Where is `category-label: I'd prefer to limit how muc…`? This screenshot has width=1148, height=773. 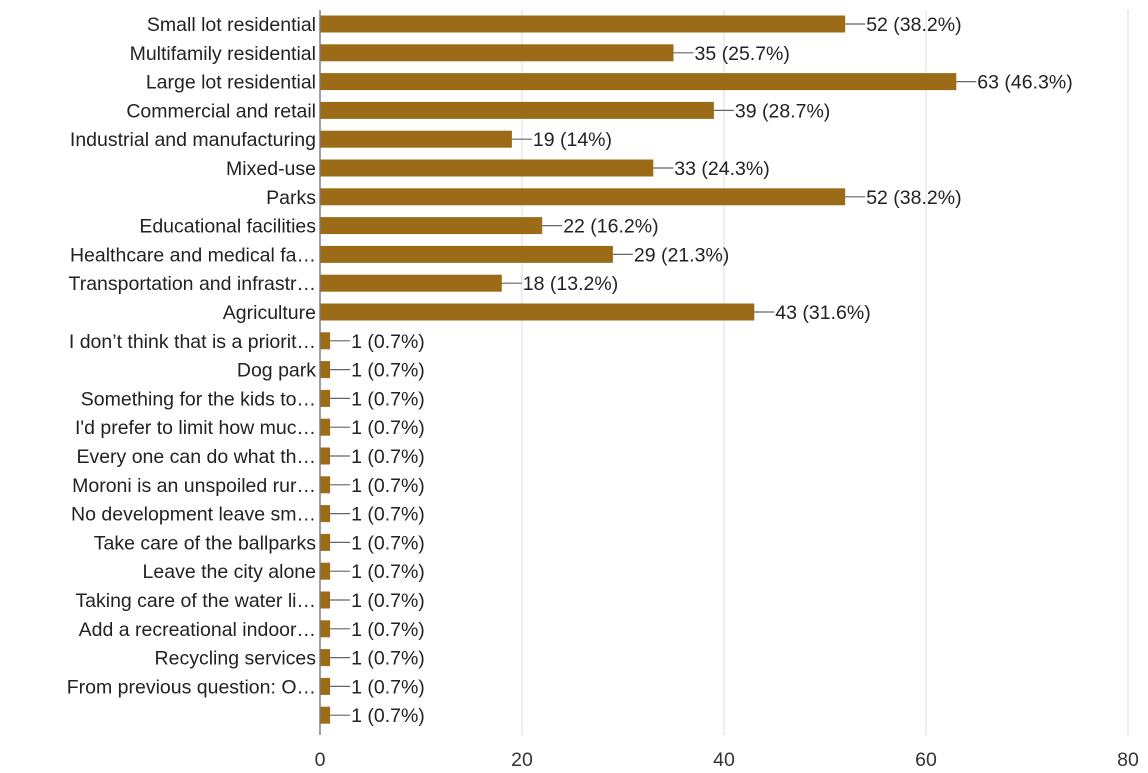
category-label: I'd prefer to limit how muc… is located at coordinates (195, 428).